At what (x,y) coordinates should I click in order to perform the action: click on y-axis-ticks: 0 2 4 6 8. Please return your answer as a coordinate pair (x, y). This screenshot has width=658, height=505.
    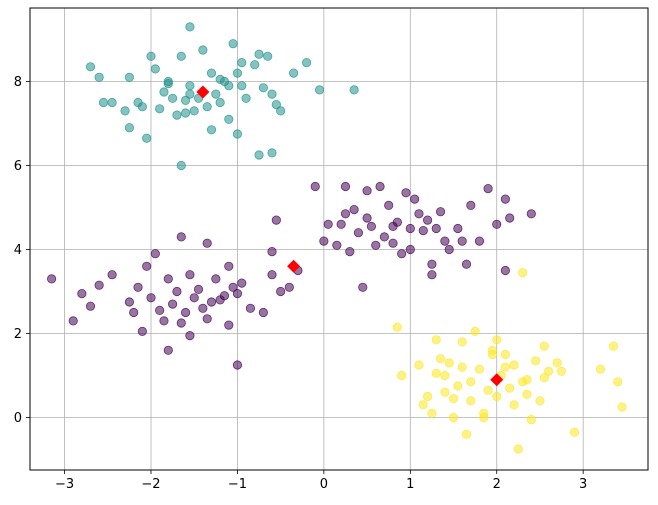
    Looking at the image, I should click on (22, 250).